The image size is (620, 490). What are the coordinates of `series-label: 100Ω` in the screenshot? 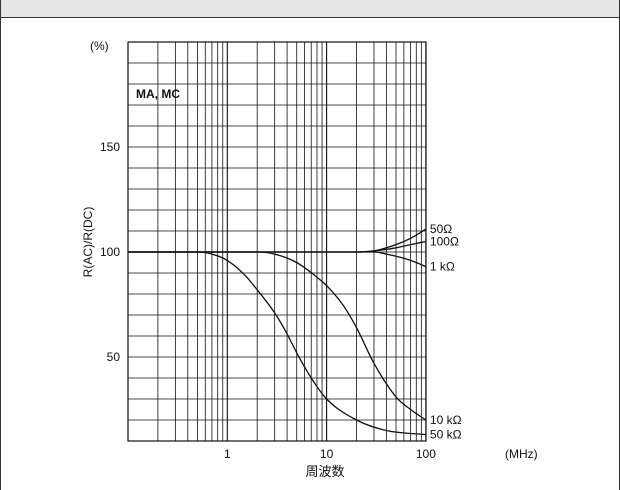 It's located at (444, 242).